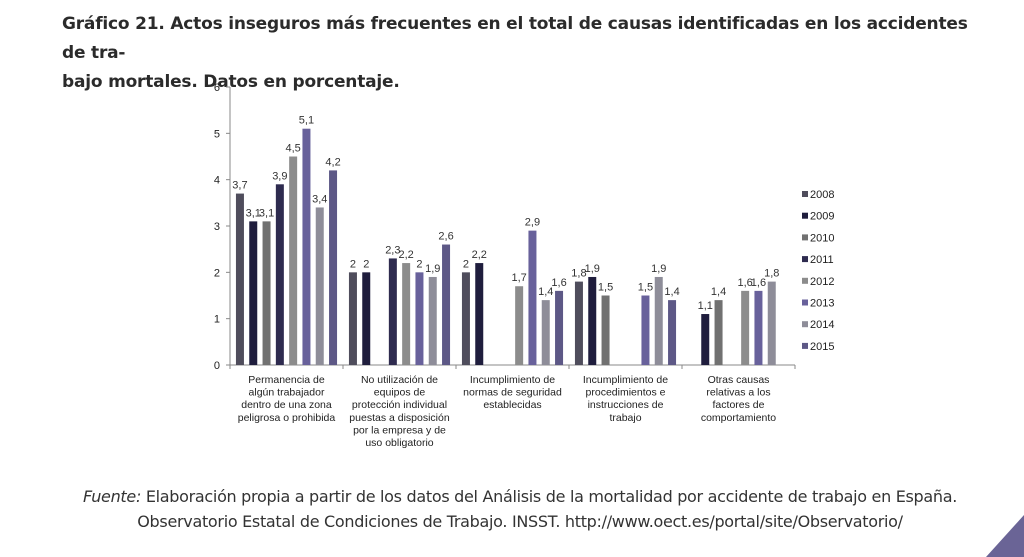  Describe the element at coordinates (279, 176) in the screenshot. I see `data-label: 3,9` at that location.